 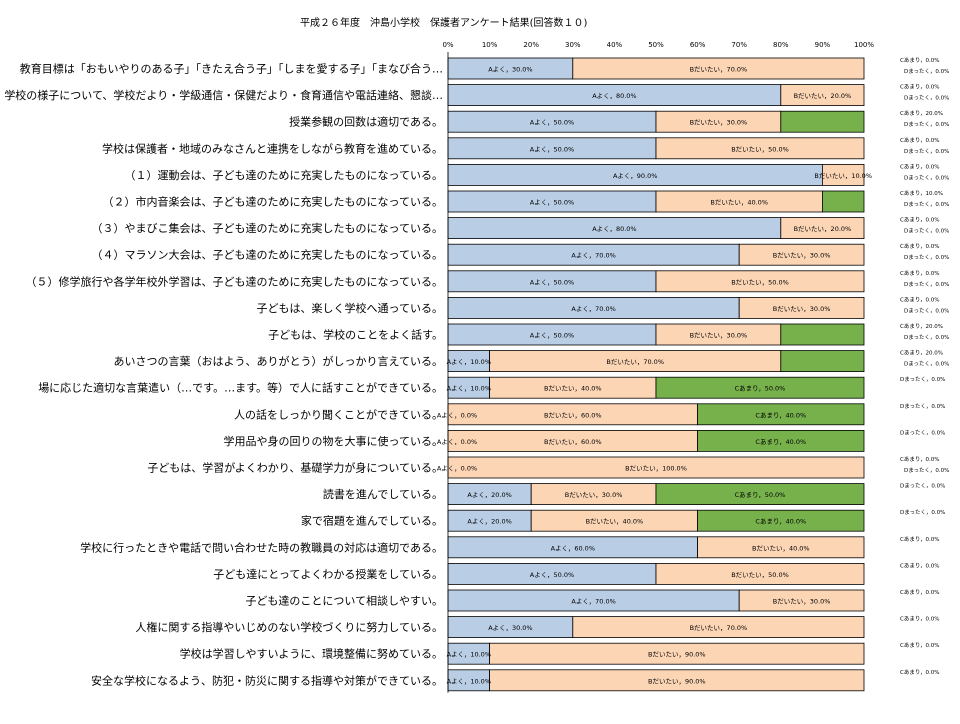 What do you see at coordinates (289, 627) in the screenshot?
I see `category-label: 人権に関する指導やいじめのない学校づくりに努力している。` at bounding box center [289, 627].